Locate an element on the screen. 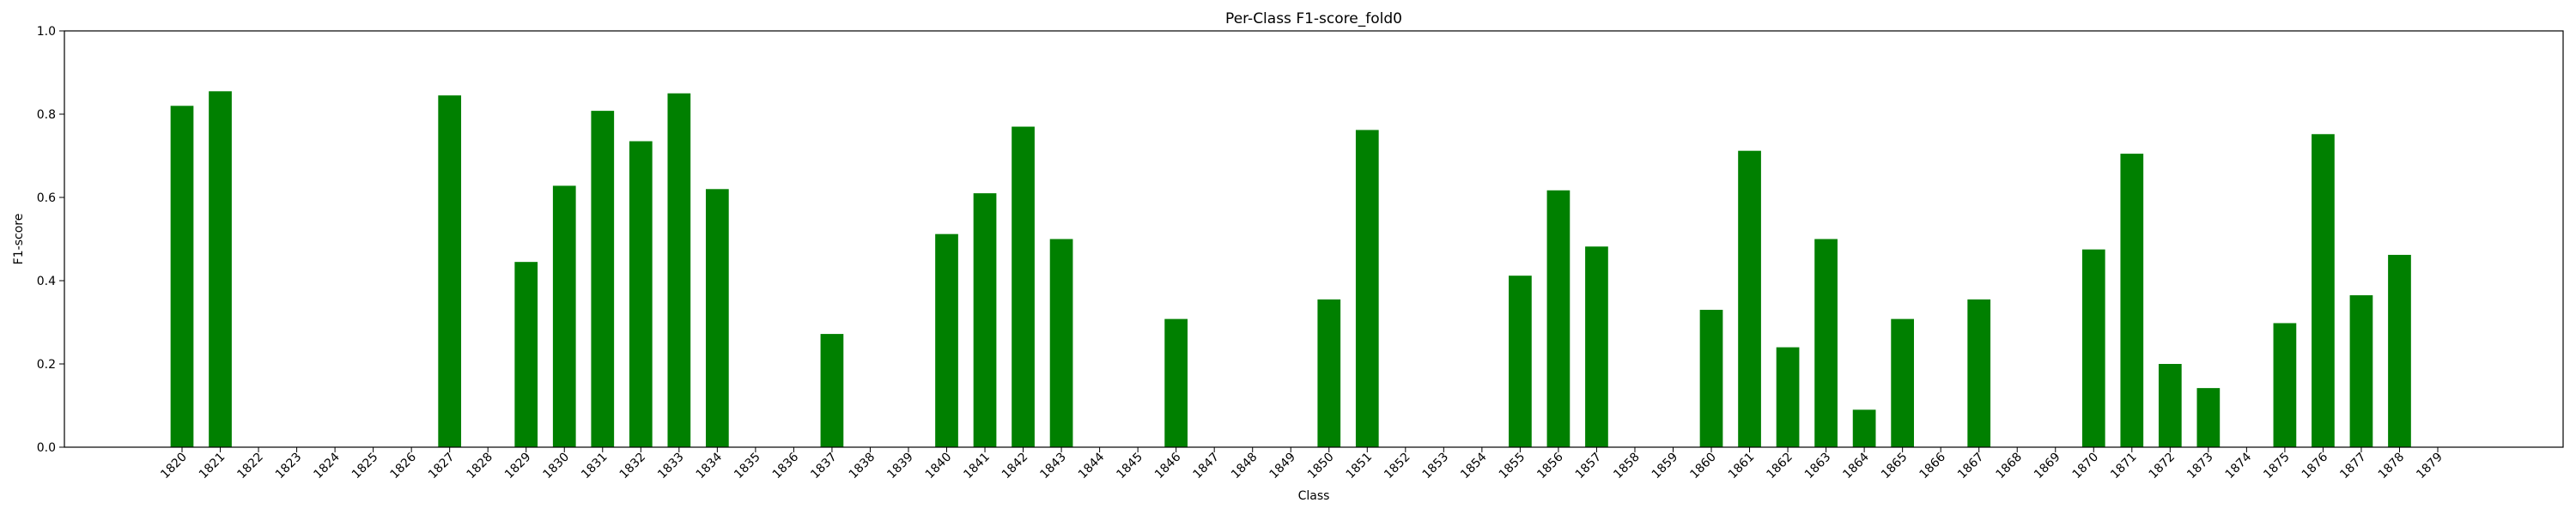  x-tick-label: 1865 is located at coordinates (1895, 466).